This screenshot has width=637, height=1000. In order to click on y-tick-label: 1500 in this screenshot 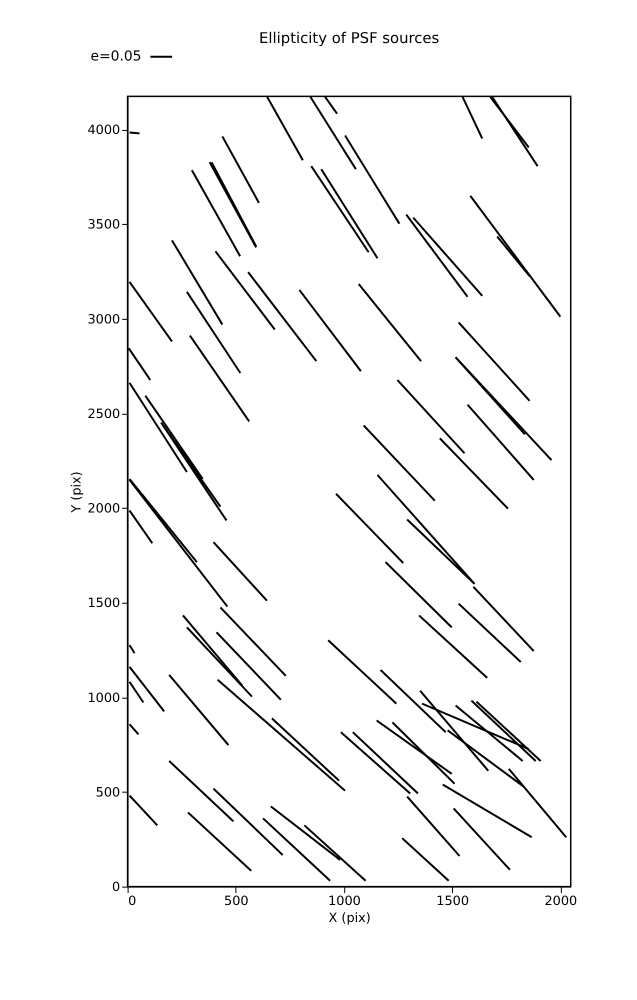, I will do `click(103, 604)`.